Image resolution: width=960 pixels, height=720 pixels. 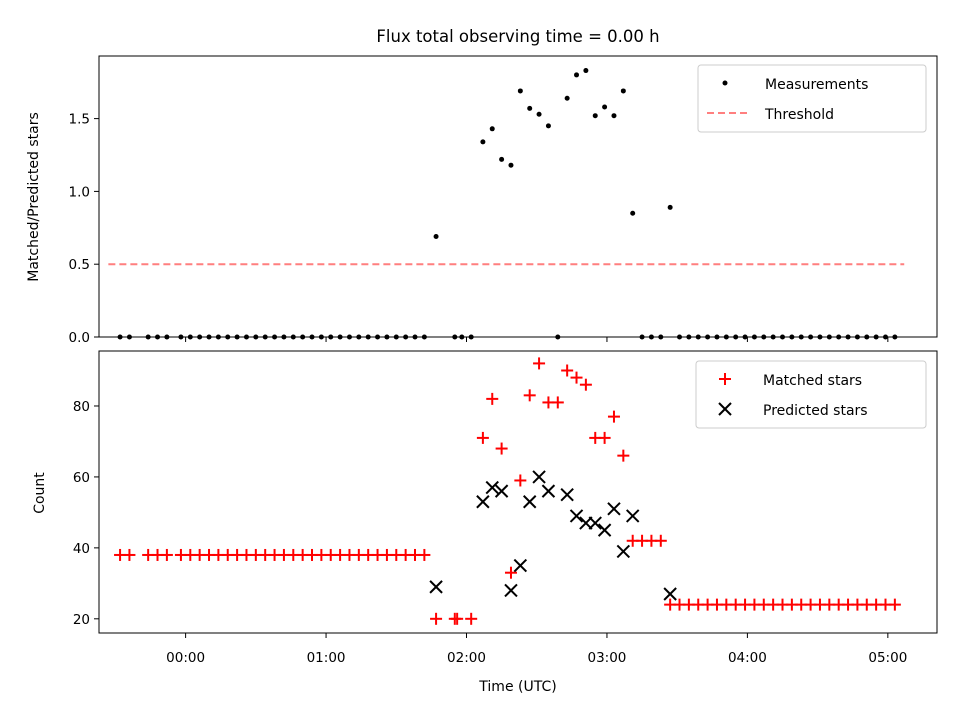 What do you see at coordinates (815, 411) in the screenshot?
I see `legend-predicted-label: Predicted stars` at bounding box center [815, 411].